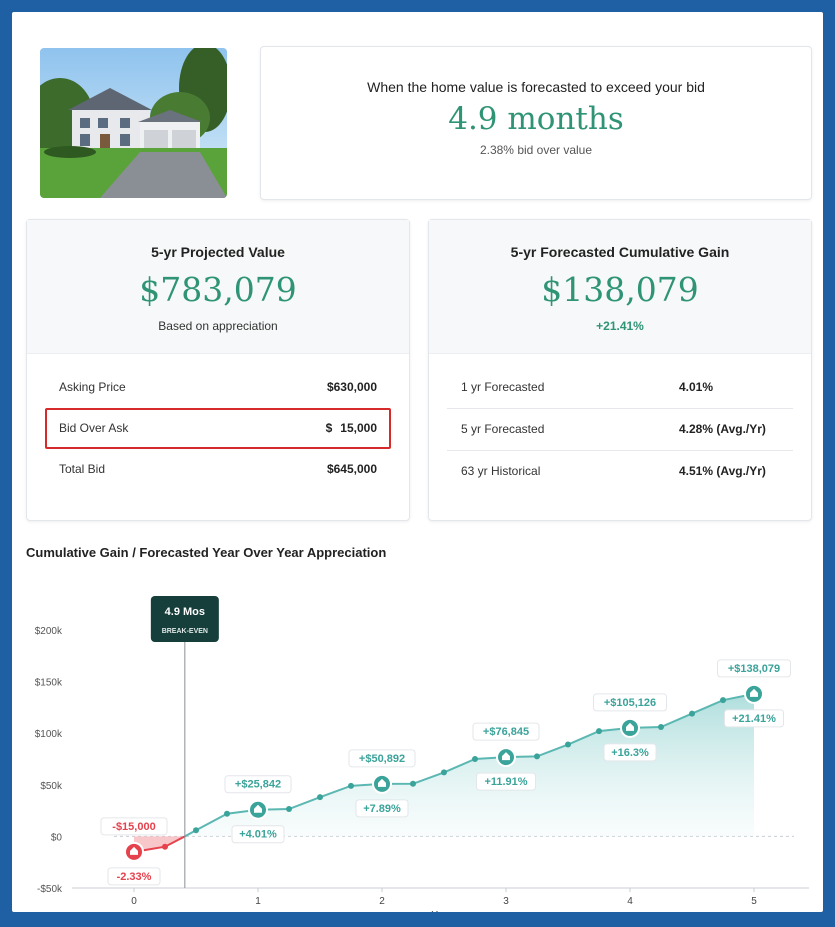 The height and width of the screenshot is (927, 835). Describe the element at coordinates (613, 471) in the screenshot. I see `historical-row: 63 yr Historical 4.51% (Avg./Yr)` at that location.